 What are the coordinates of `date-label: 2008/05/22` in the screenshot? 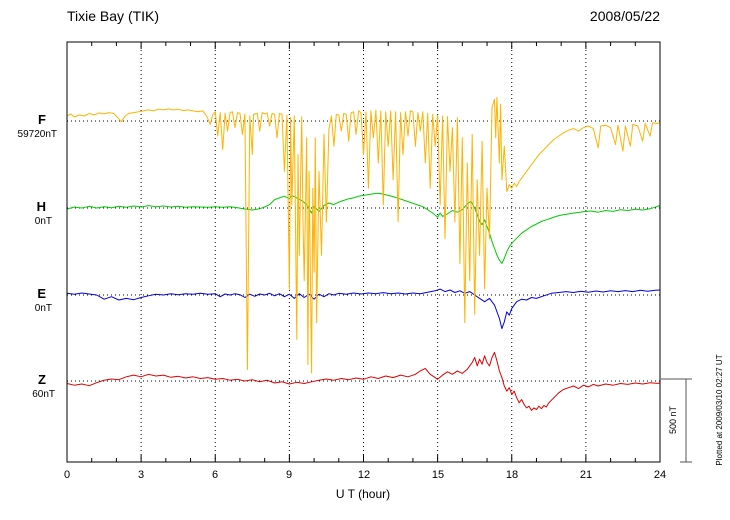 It's located at (625, 16).